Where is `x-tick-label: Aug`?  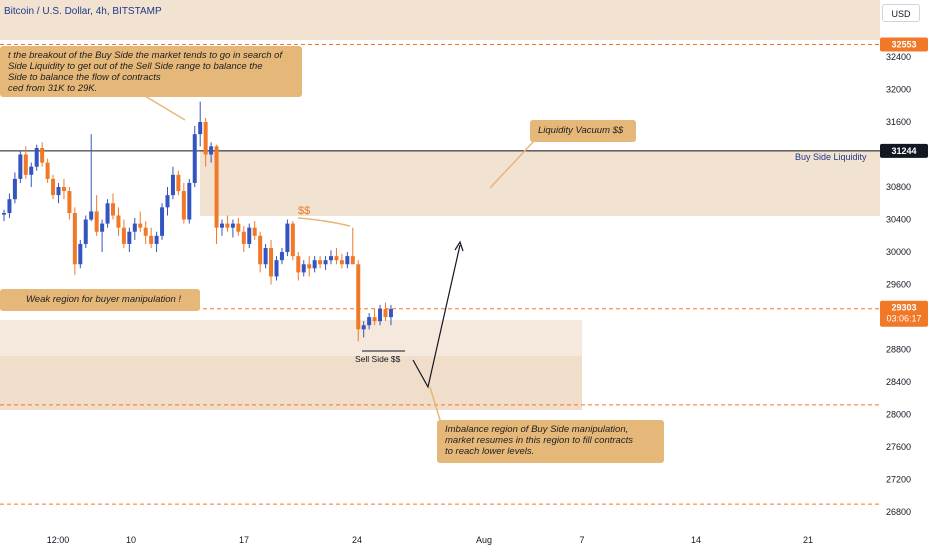 x-tick-label: Aug is located at coordinates (484, 540).